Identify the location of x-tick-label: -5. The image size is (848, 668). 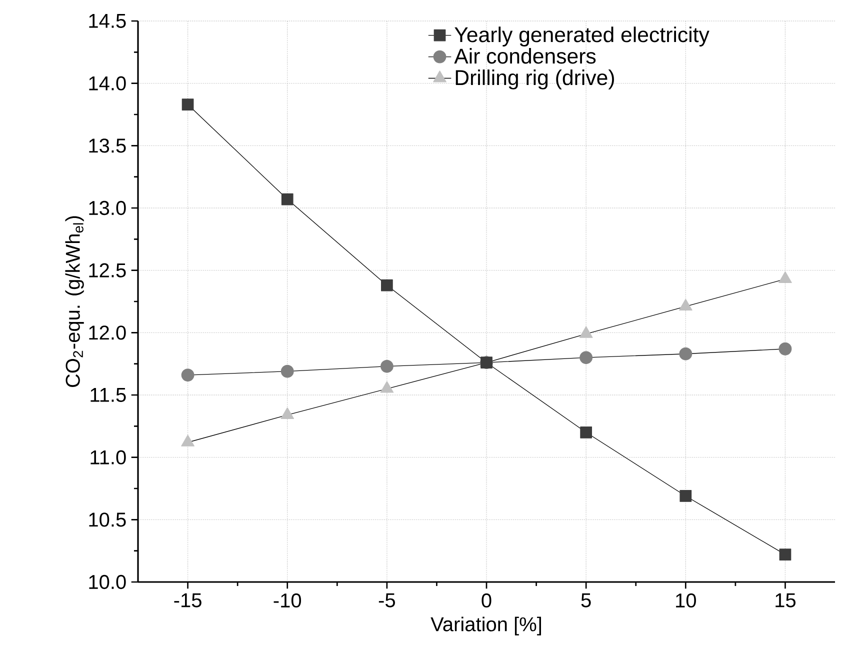
(386, 600).